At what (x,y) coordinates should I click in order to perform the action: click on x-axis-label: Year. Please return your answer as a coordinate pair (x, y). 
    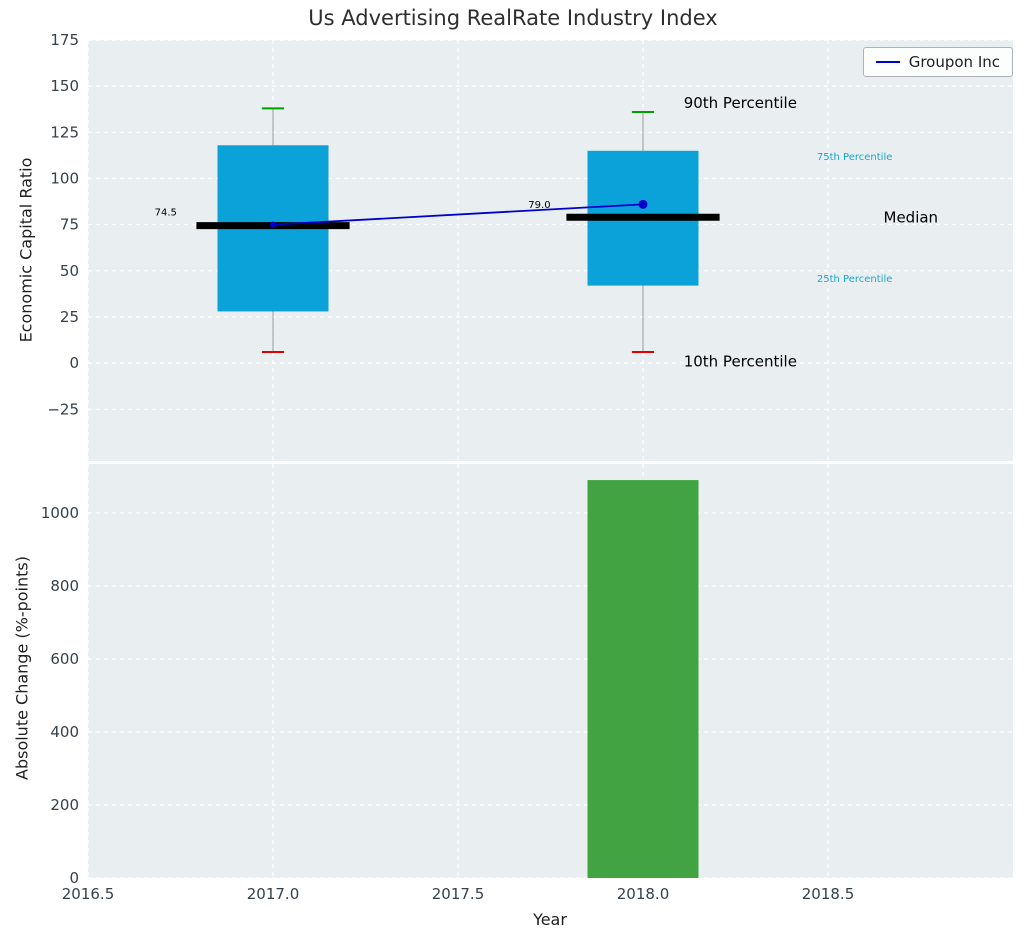
    Looking at the image, I should click on (550, 919).